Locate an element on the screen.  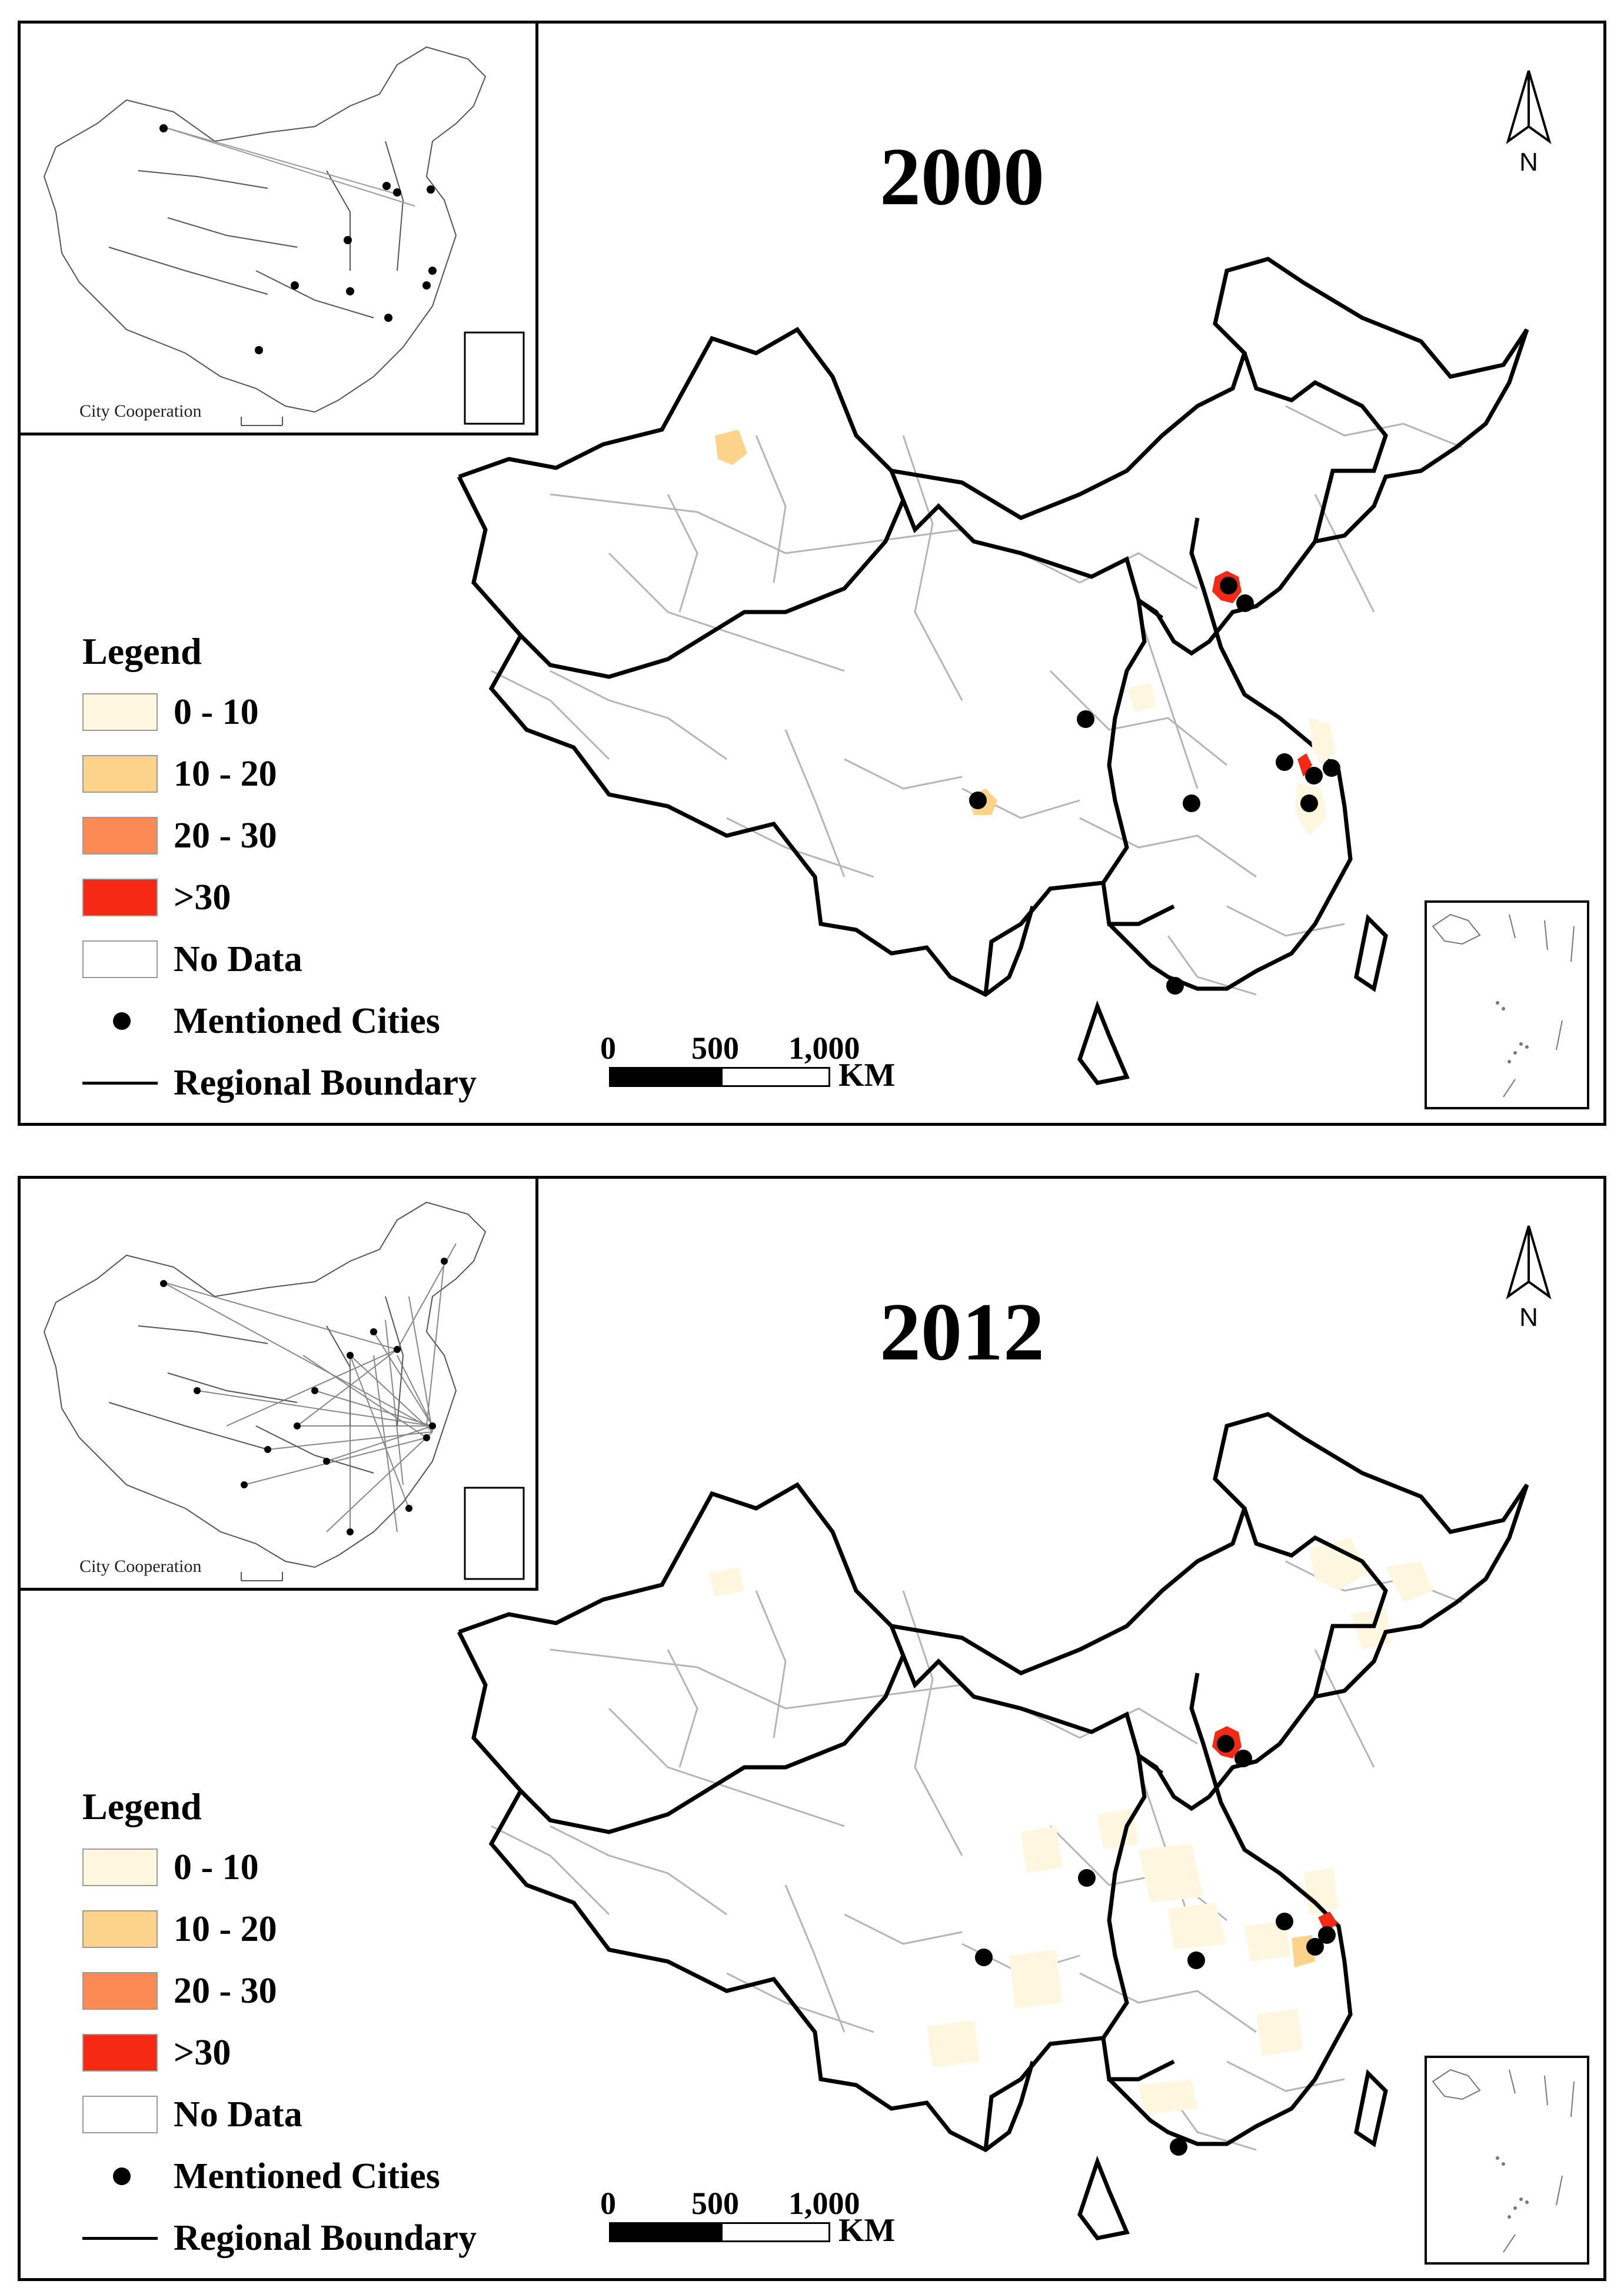
city-cooperation-inset-2000: City Cooperation is located at coordinates (279, 230).